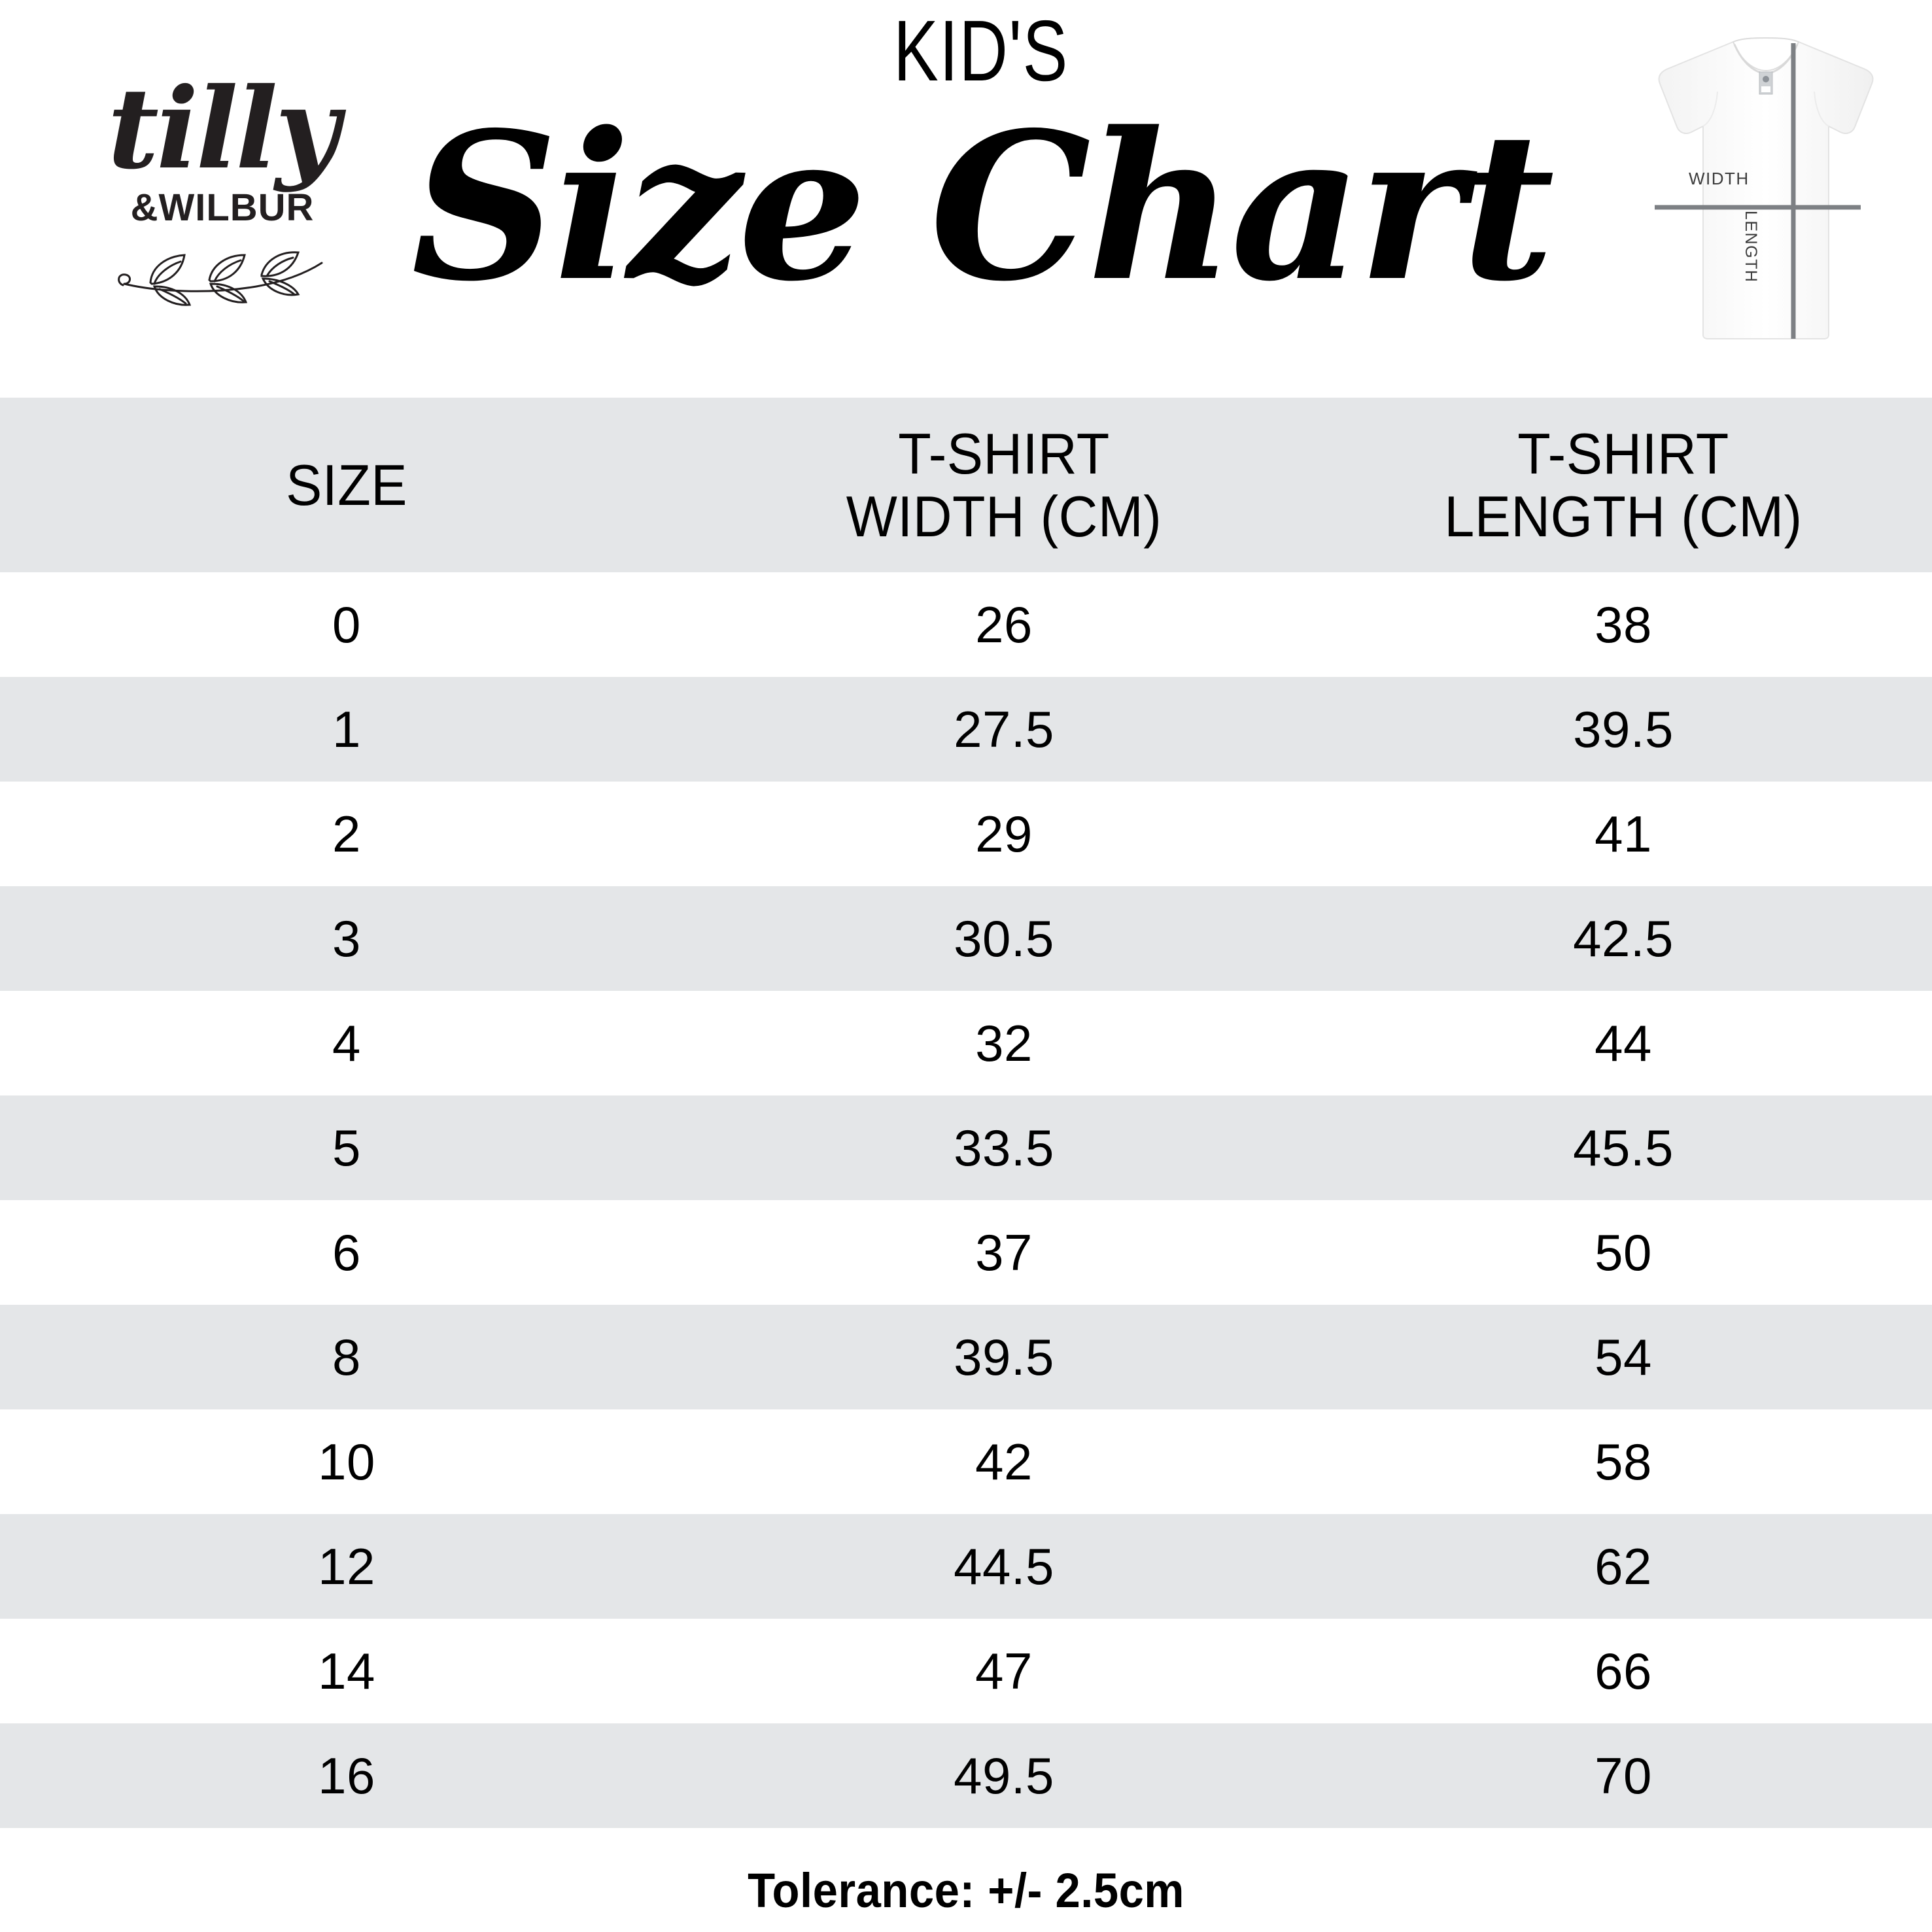  What do you see at coordinates (1623, 1462) in the screenshot?
I see `cell-length: 58` at bounding box center [1623, 1462].